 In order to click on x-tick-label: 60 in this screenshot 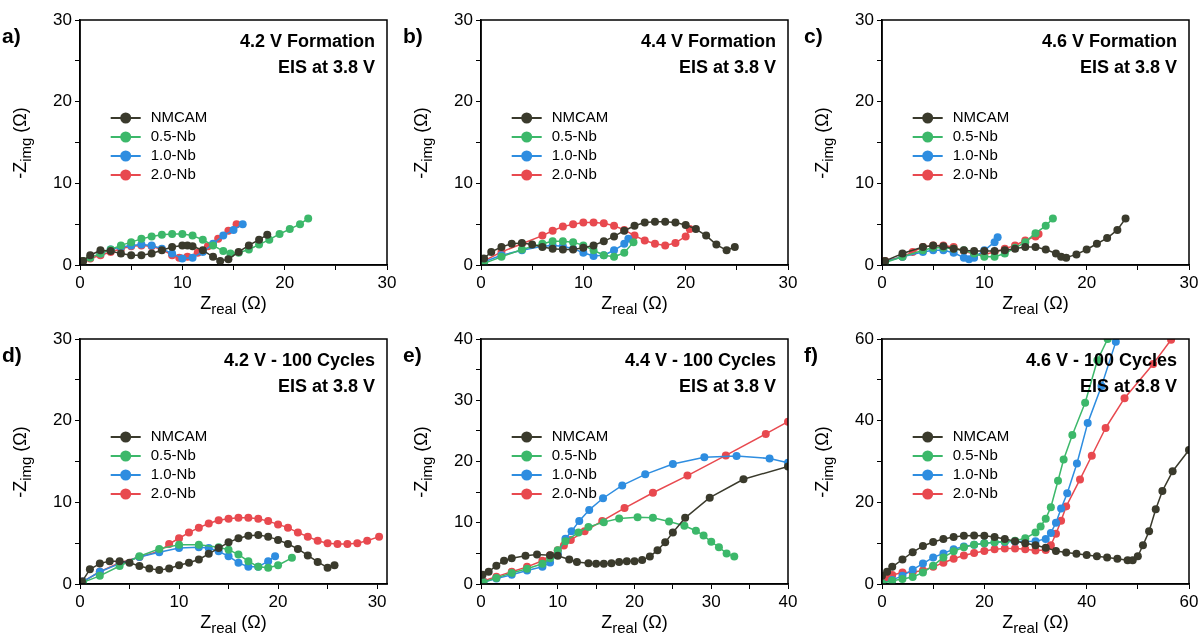, I will do `click(1189, 601)`.